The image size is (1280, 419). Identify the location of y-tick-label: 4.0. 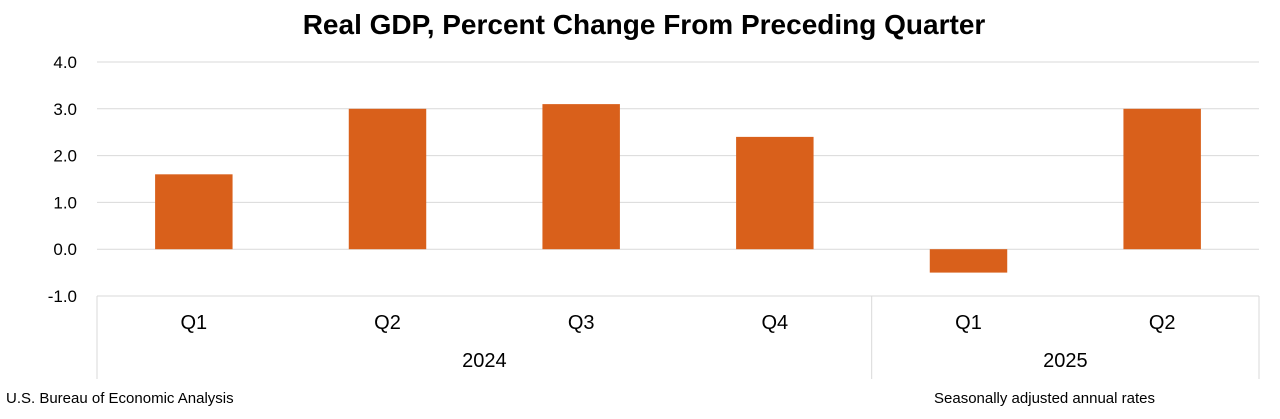
(65, 62).